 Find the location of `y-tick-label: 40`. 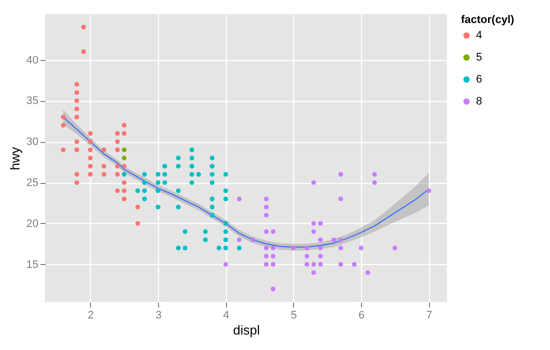

y-tick-label: 40 is located at coordinates (32, 60).